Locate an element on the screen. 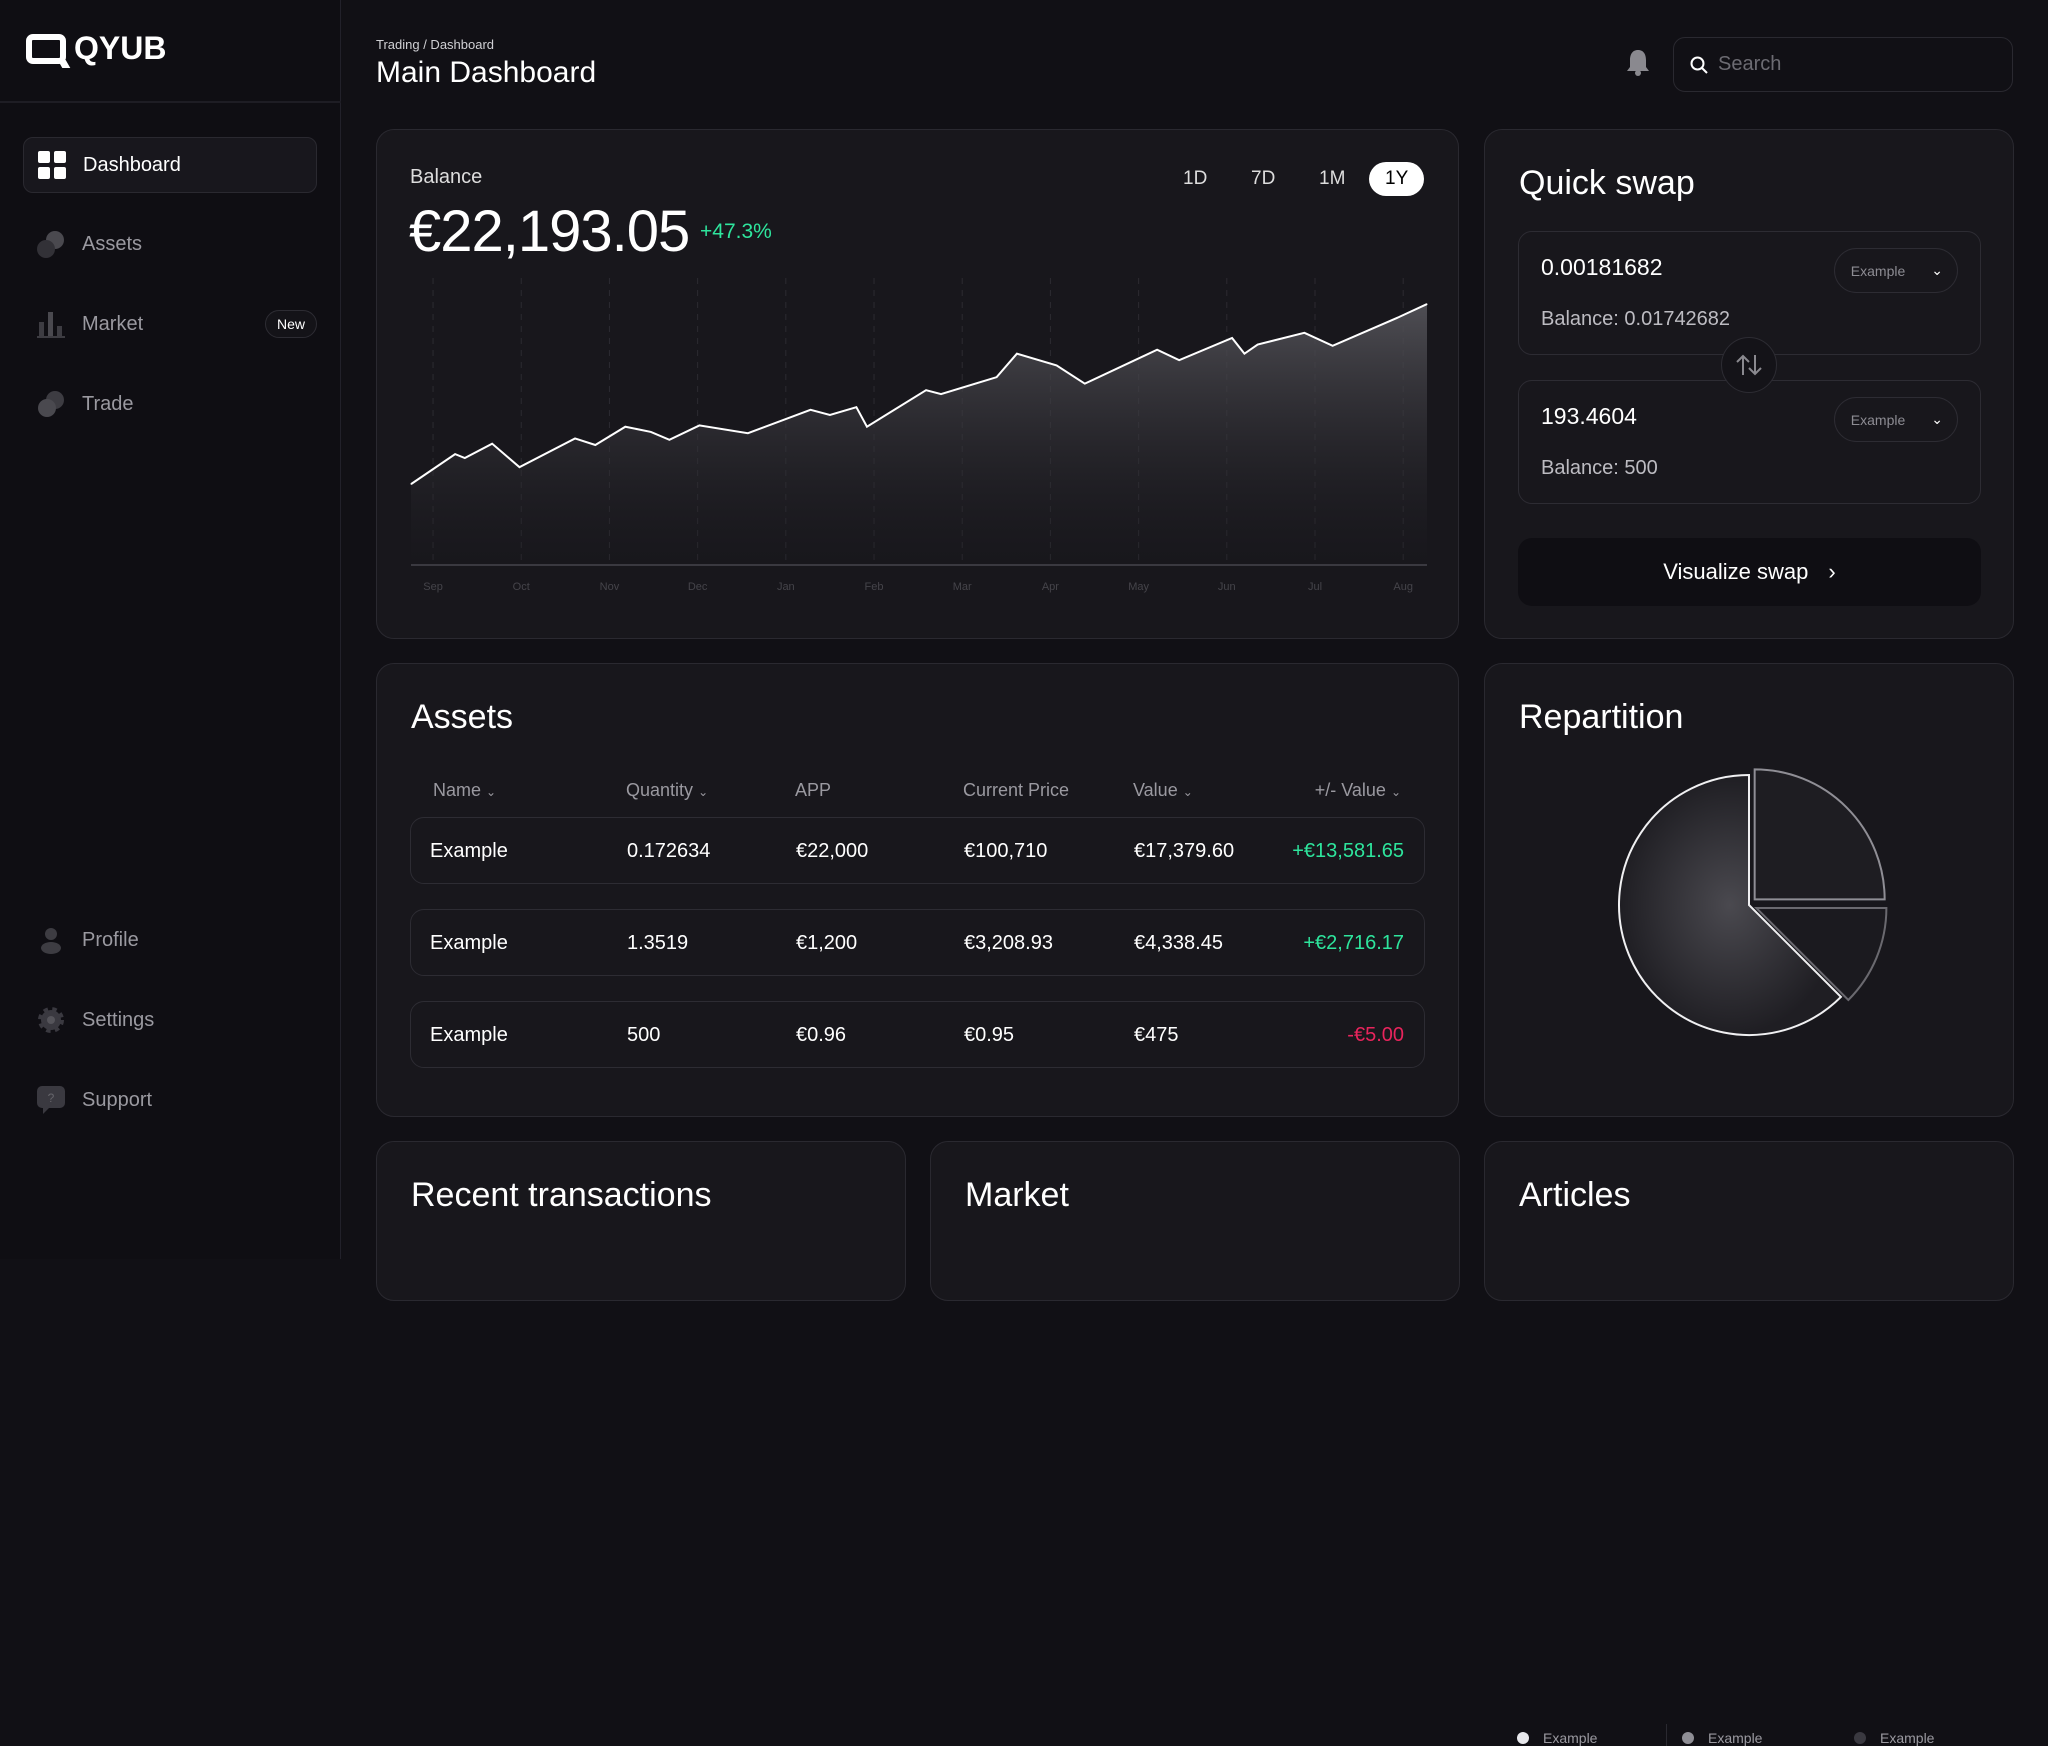 The image size is (2048, 1746). sidebar-item-profile: Profile is located at coordinates (170, 940).